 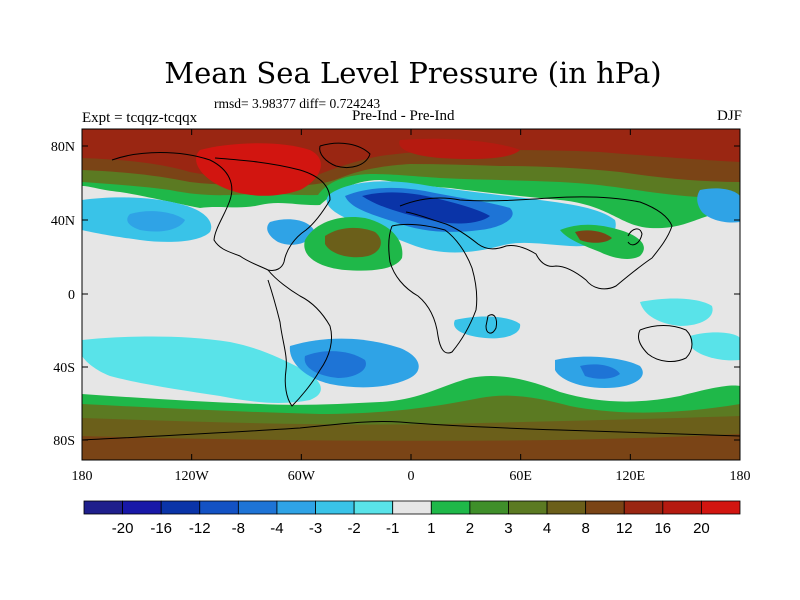 What do you see at coordinates (276, 528) in the screenshot?
I see `colorbar-label: -4` at bounding box center [276, 528].